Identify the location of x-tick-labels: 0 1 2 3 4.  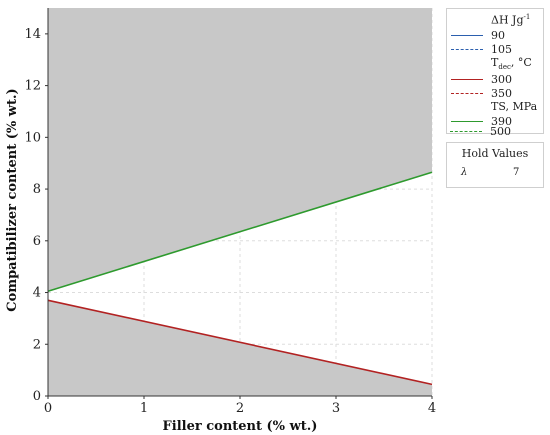
(240, 408).